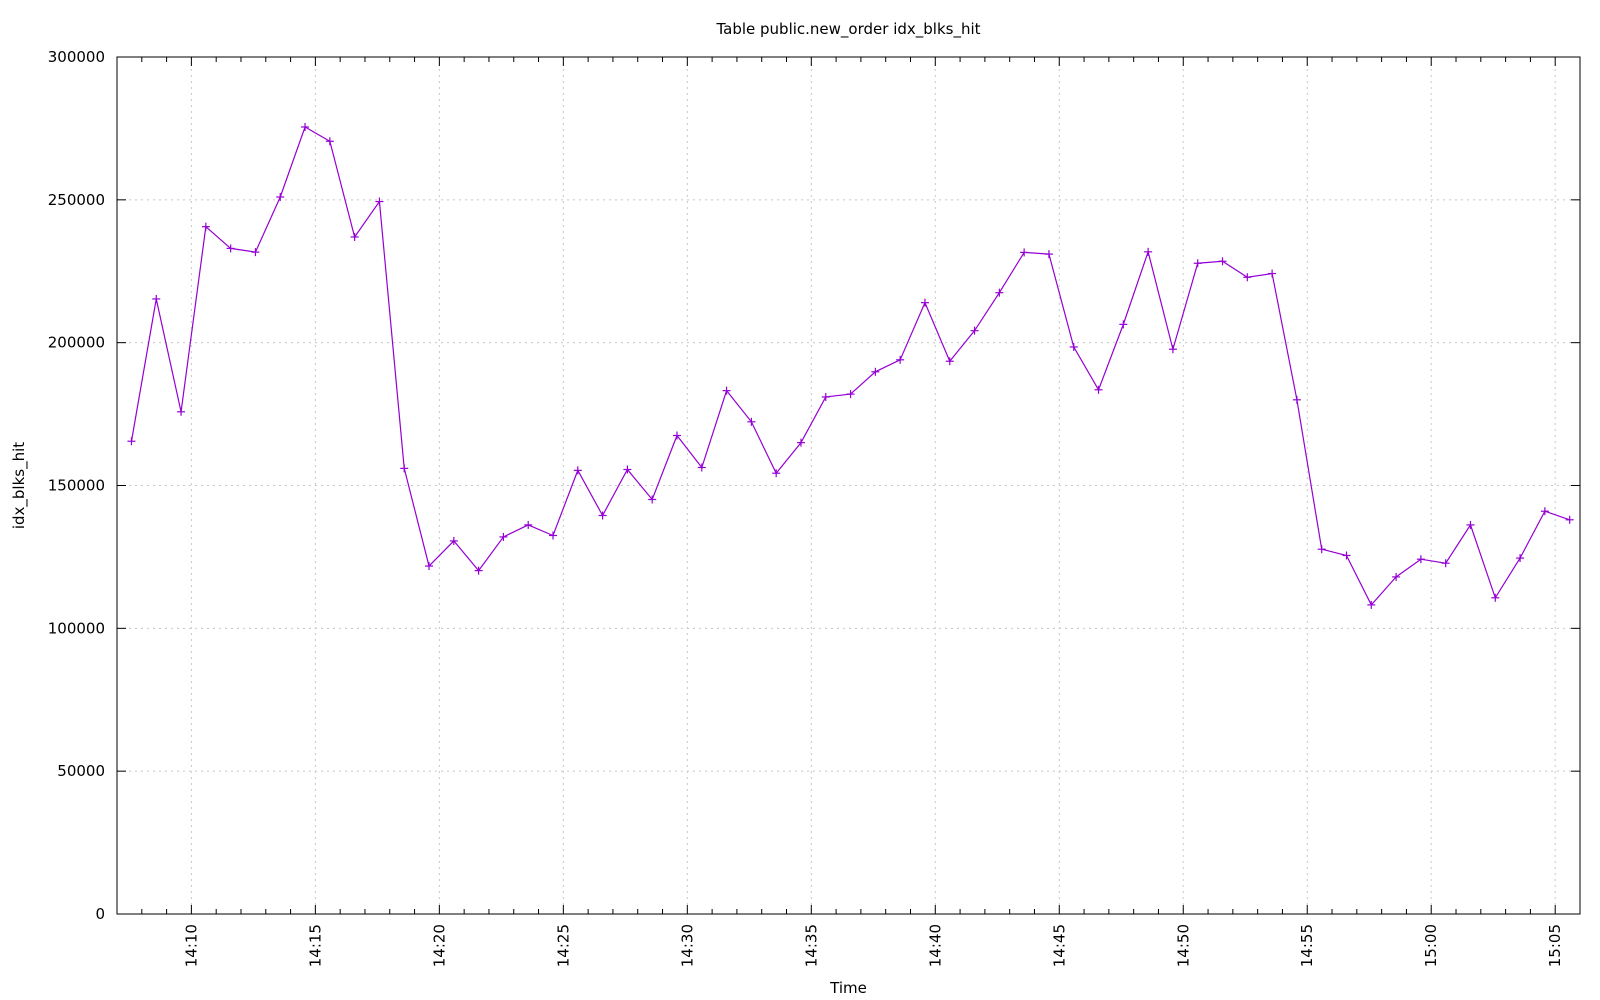 Image resolution: width=1600 pixels, height=1000 pixels. I want to click on x-tick-label: 14:10, so click(191, 945).